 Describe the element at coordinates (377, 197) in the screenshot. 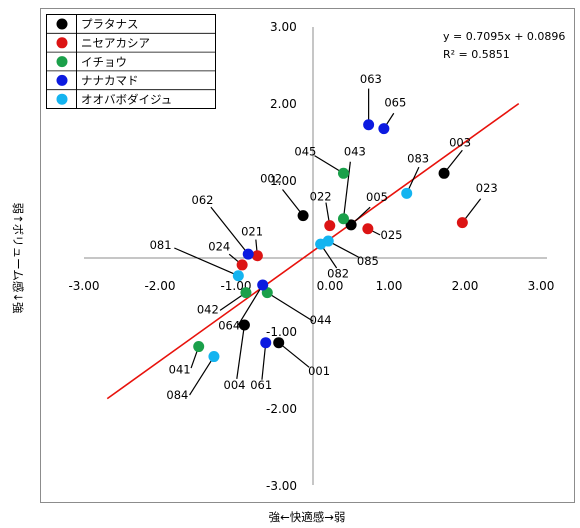

I see `point-label-005: 005` at that location.